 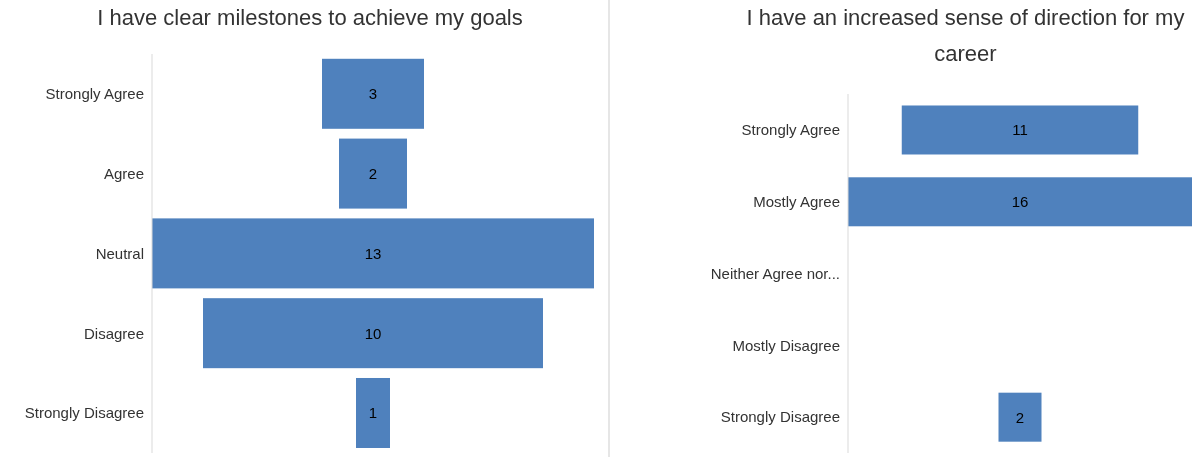 I want to click on data-label: 1, so click(x=373, y=413).